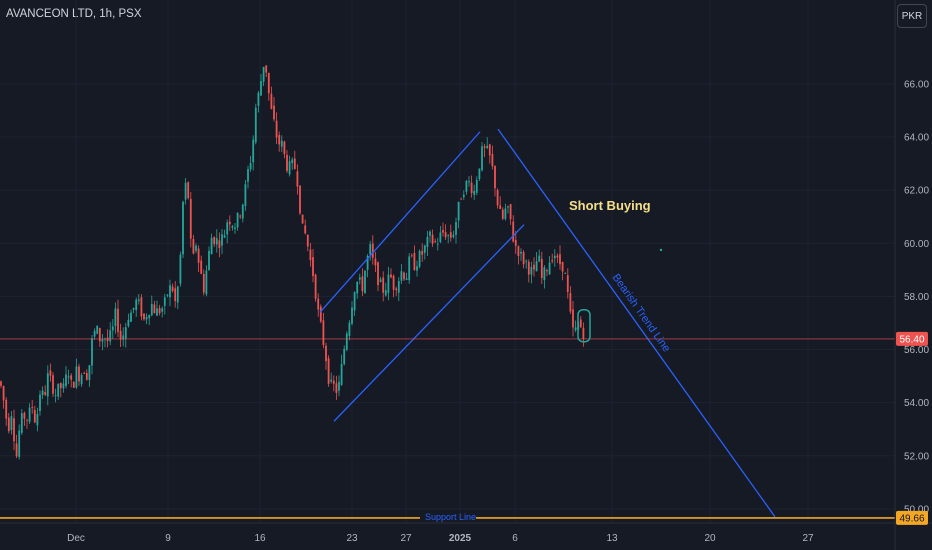  What do you see at coordinates (352, 538) in the screenshot?
I see `x-tick-label: 23` at bounding box center [352, 538].